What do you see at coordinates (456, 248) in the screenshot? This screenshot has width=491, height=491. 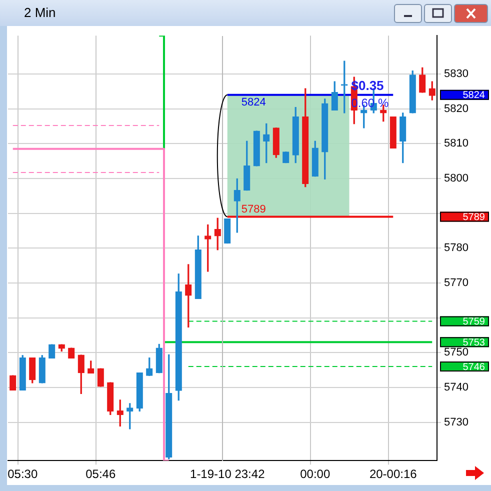 I see `y-tick-label: 5780` at bounding box center [456, 248].